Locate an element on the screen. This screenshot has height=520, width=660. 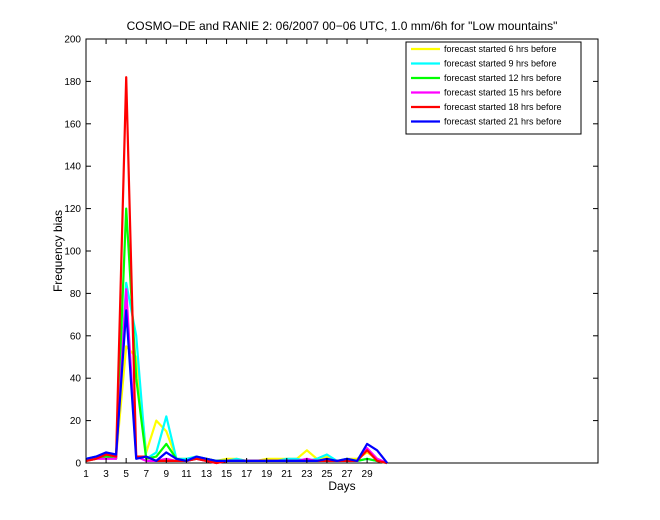
y-tick-label: 200 is located at coordinates (72, 40).